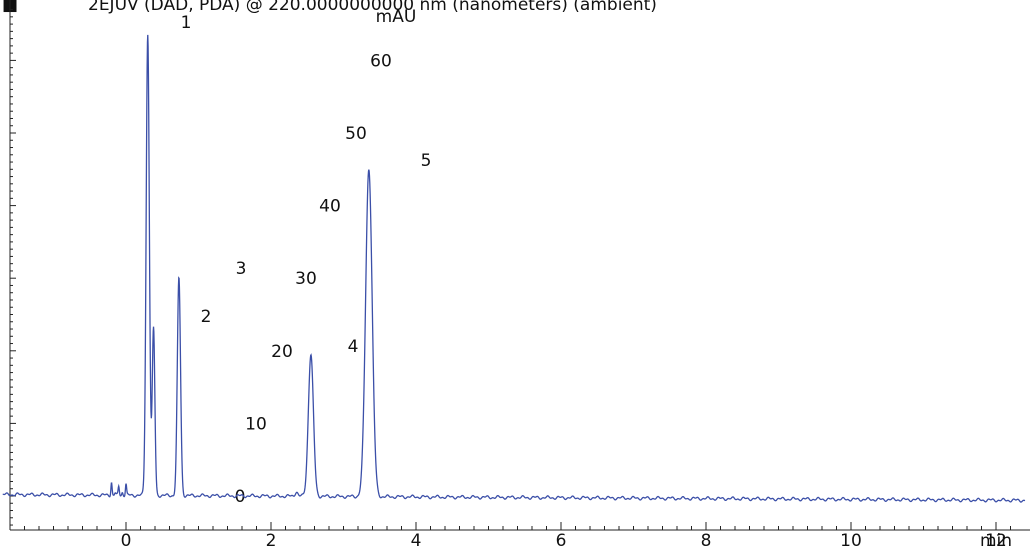  Describe the element at coordinates (330, 207) in the screenshot. I see `y-tick-label: 40` at that location.